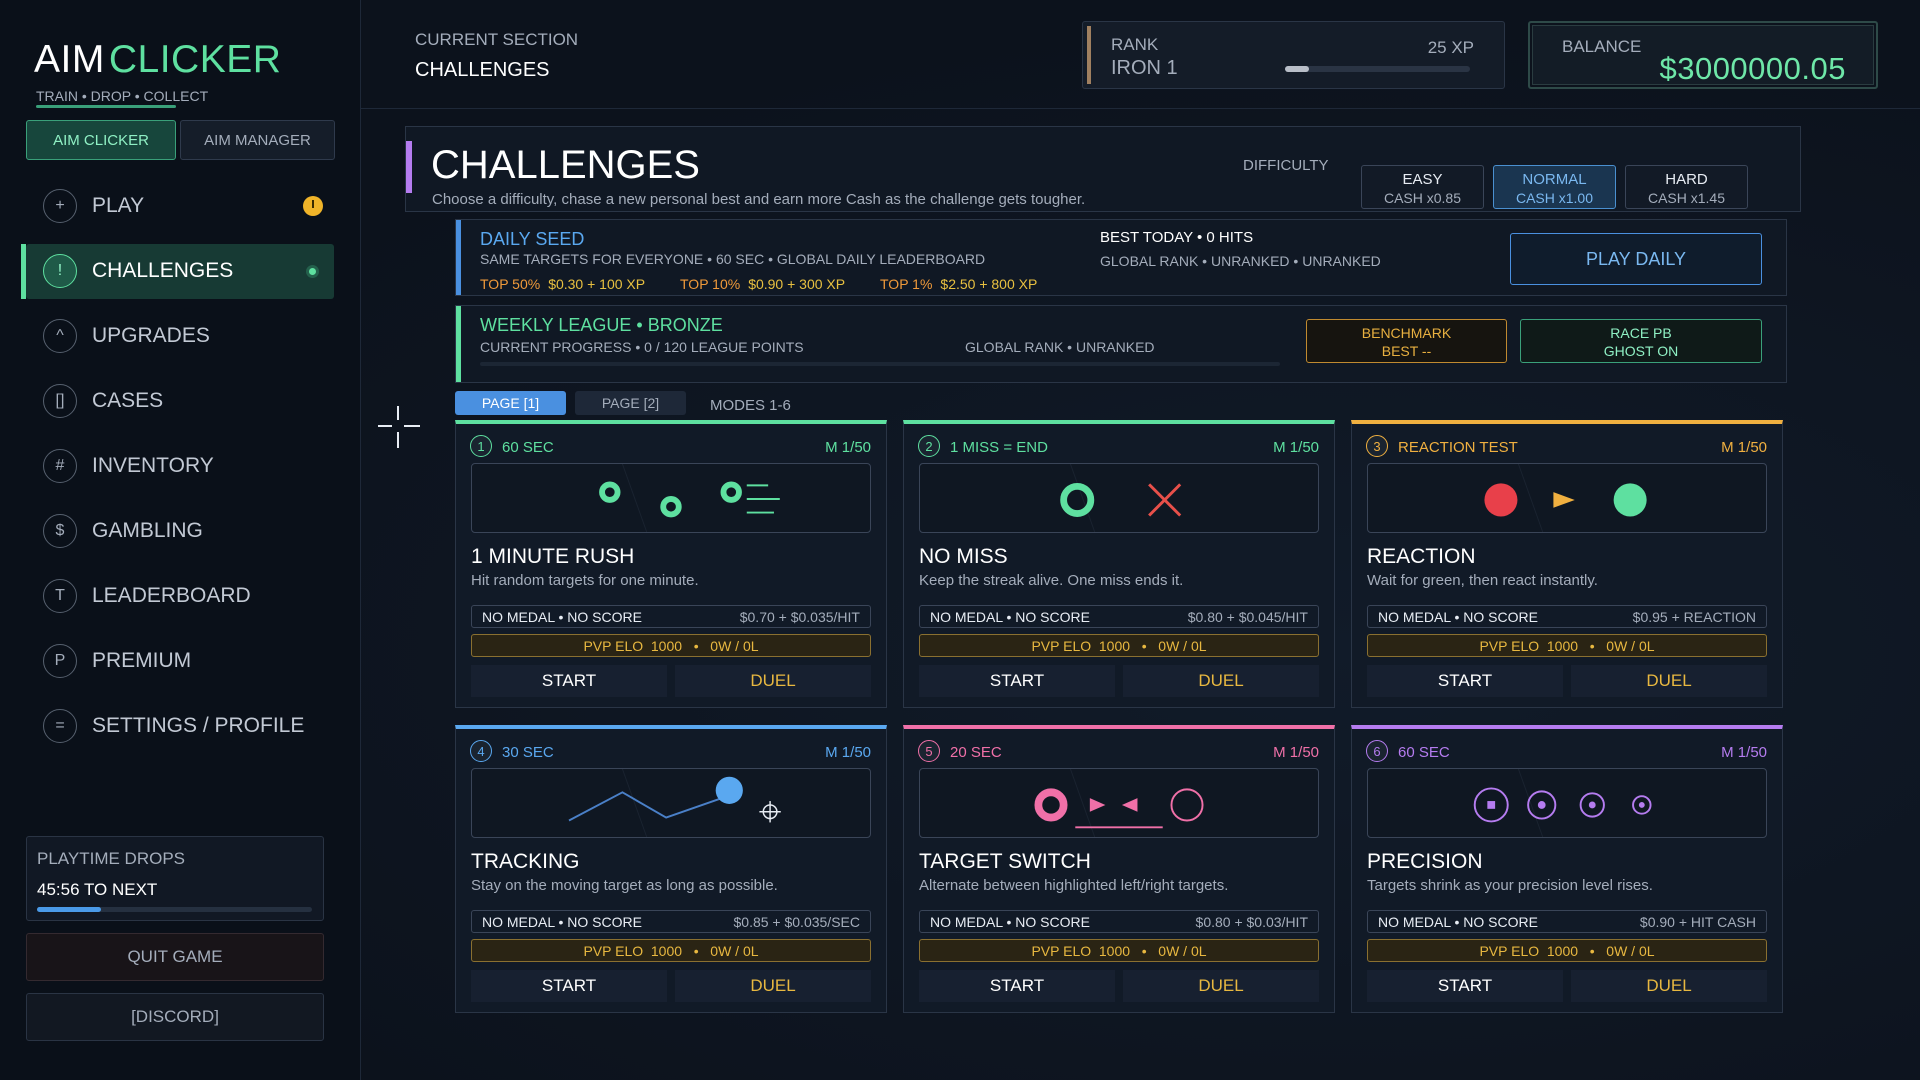 This screenshot has width=1920, height=1080. I want to click on nav-label: PLAY, so click(118, 205).